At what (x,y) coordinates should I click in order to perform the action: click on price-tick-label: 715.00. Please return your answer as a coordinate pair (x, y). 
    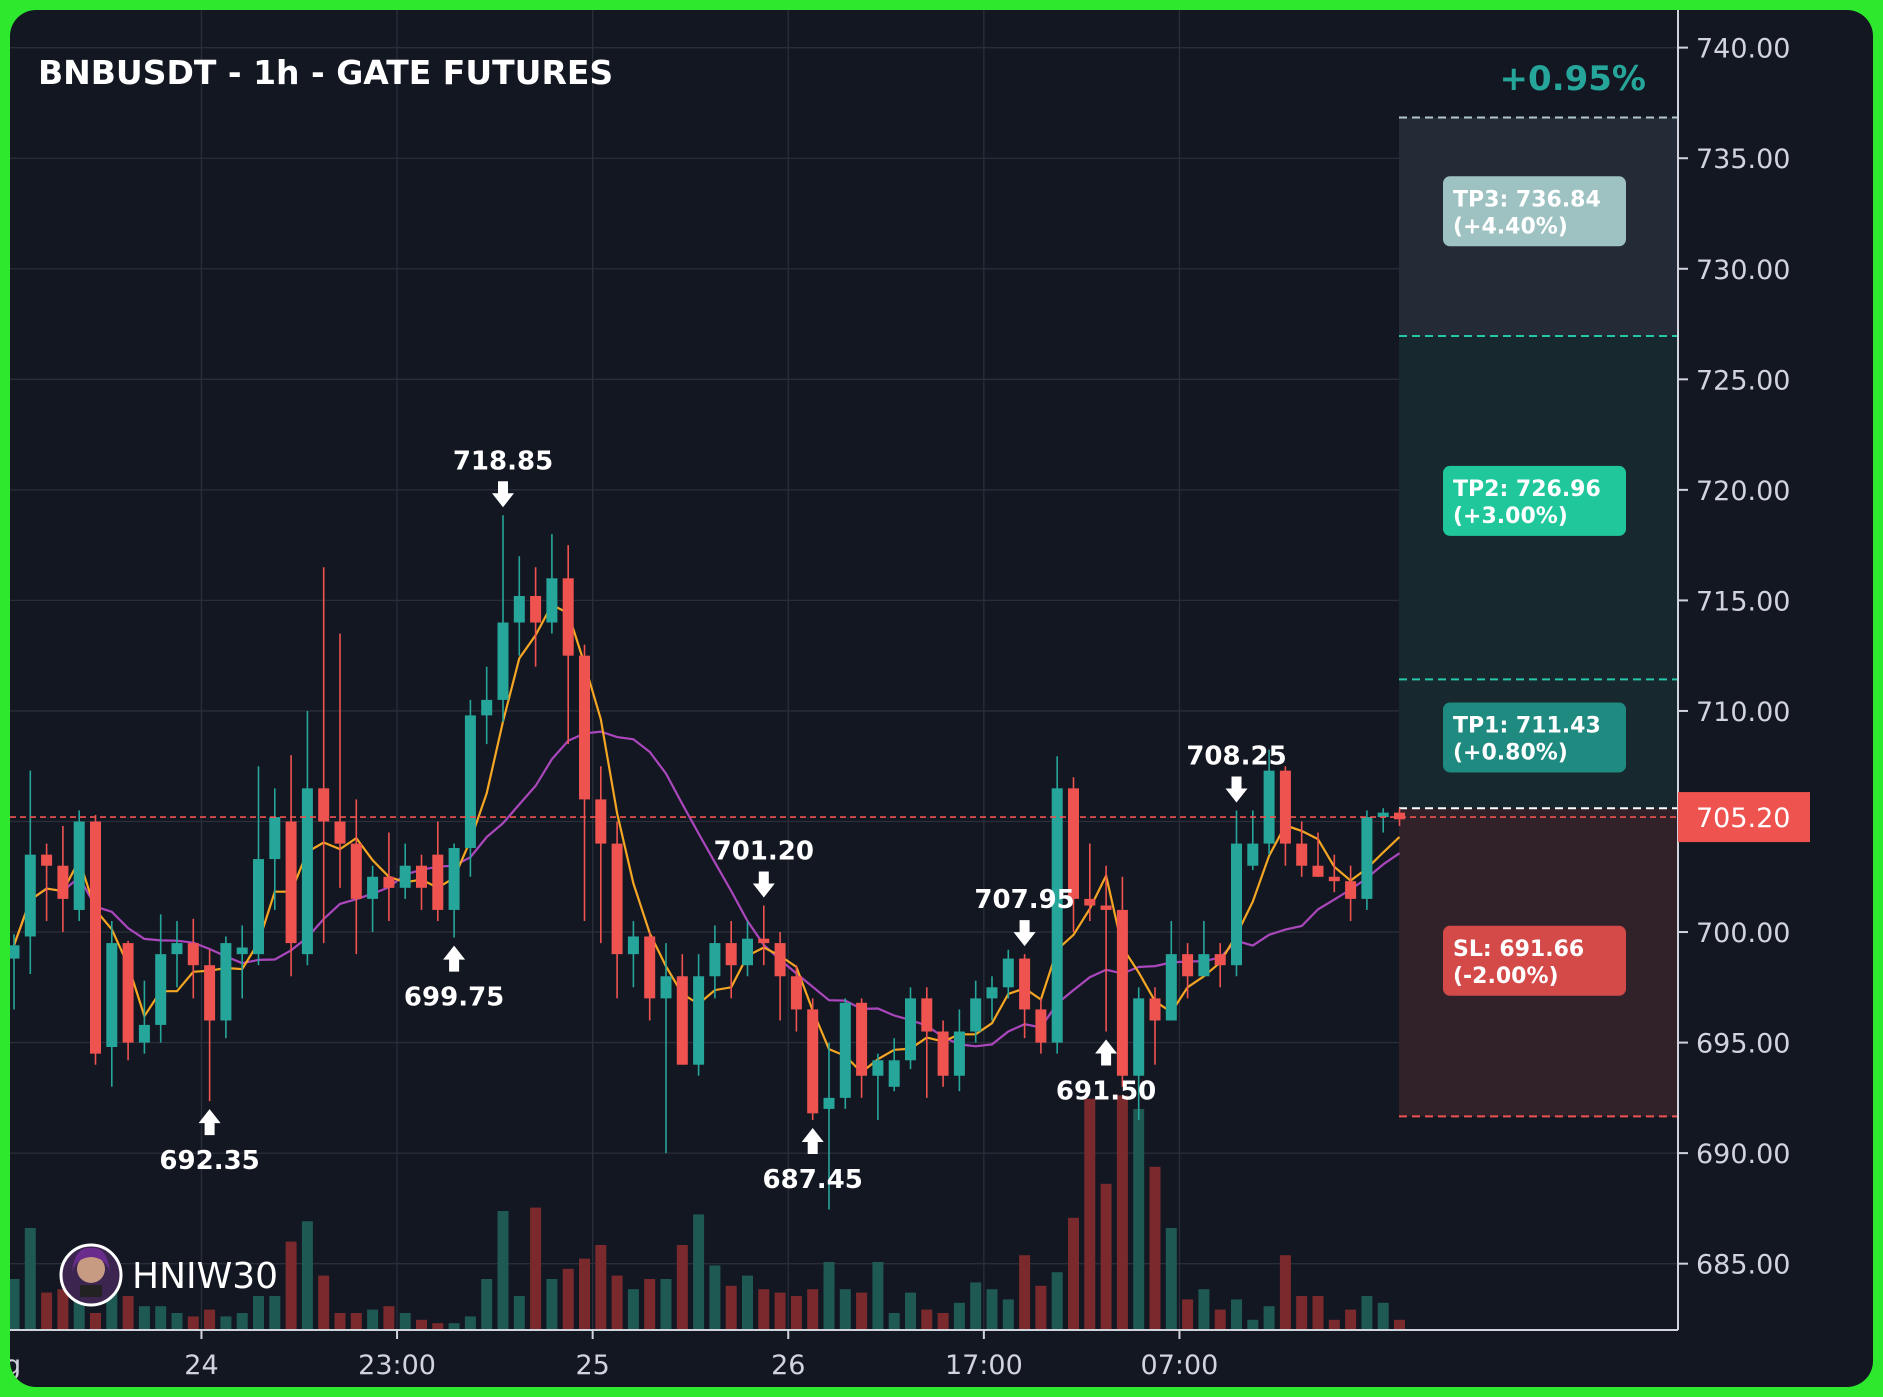
    Looking at the image, I should click on (1743, 601).